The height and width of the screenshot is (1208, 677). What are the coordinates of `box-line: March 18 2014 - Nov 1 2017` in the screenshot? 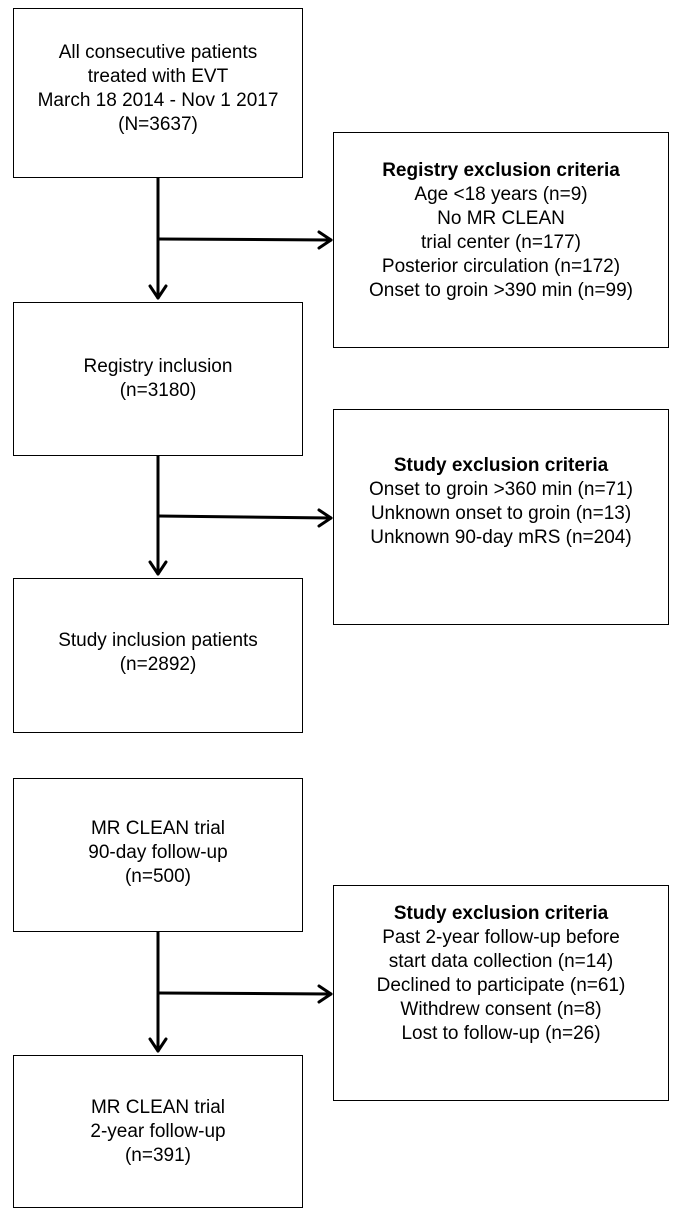 It's located at (158, 100).